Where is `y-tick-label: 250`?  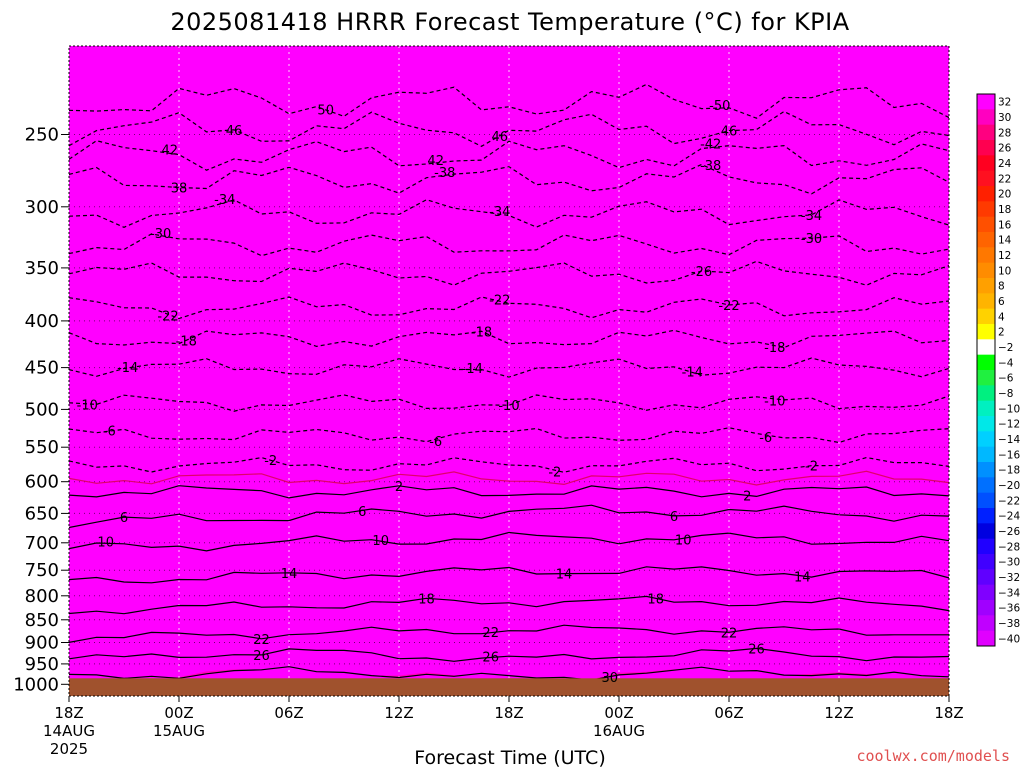 y-tick-label: 250 is located at coordinates (42, 135).